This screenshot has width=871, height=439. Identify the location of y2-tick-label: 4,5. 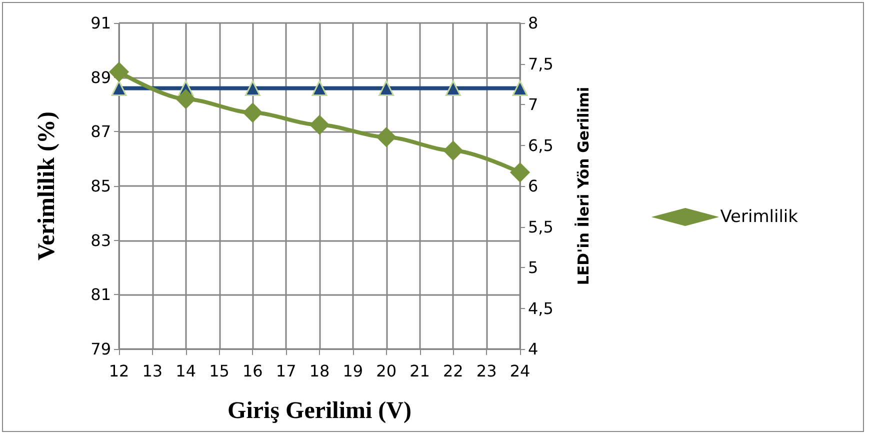
(541, 308).